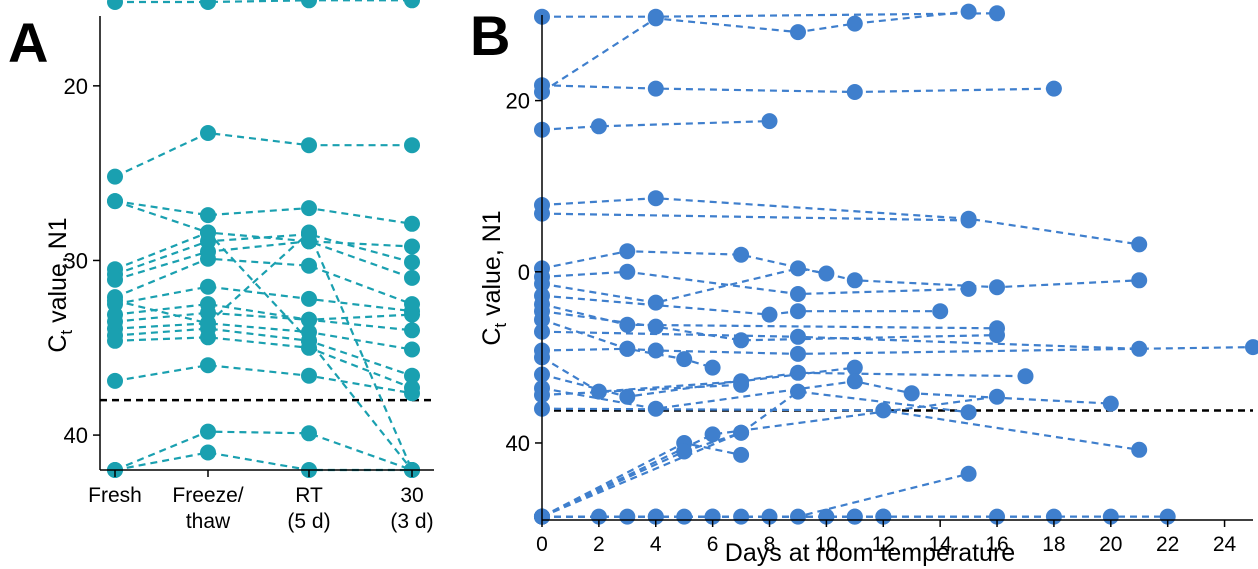 The image size is (1258, 569). What do you see at coordinates (1225, 544) in the screenshot?
I see `panel-b-x-tick-label: 24` at bounding box center [1225, 544].